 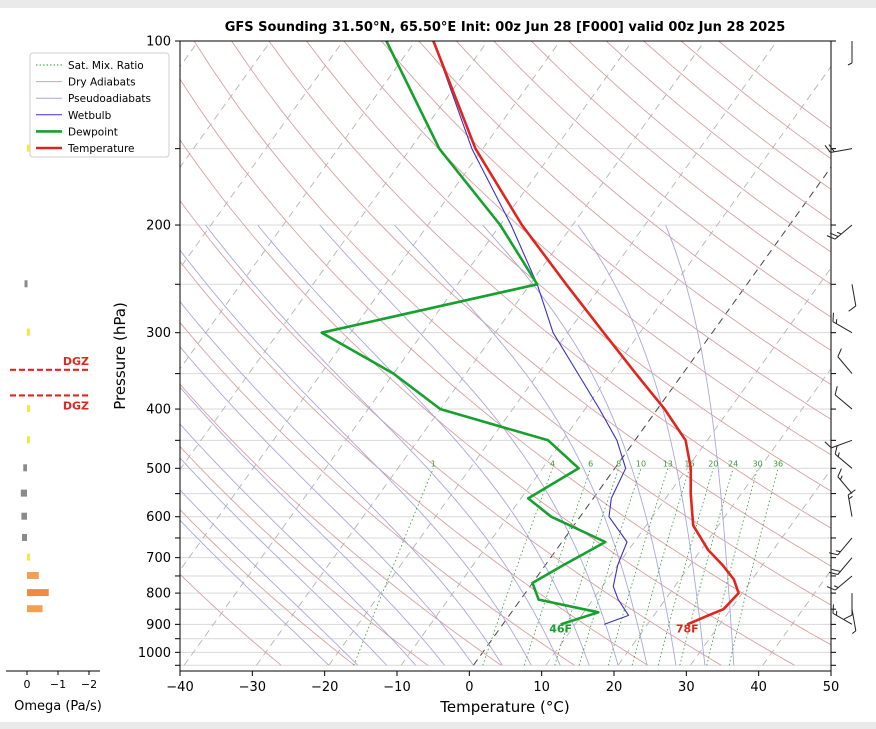 I want to click on x-tick-label: 50, so click(x=831, y=687).